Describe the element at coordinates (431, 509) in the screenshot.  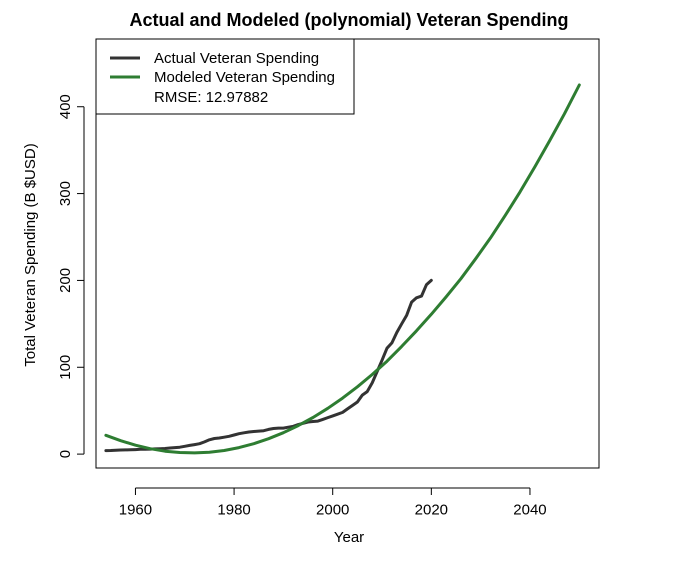
I see `x-tick-label: 2020` at that location.